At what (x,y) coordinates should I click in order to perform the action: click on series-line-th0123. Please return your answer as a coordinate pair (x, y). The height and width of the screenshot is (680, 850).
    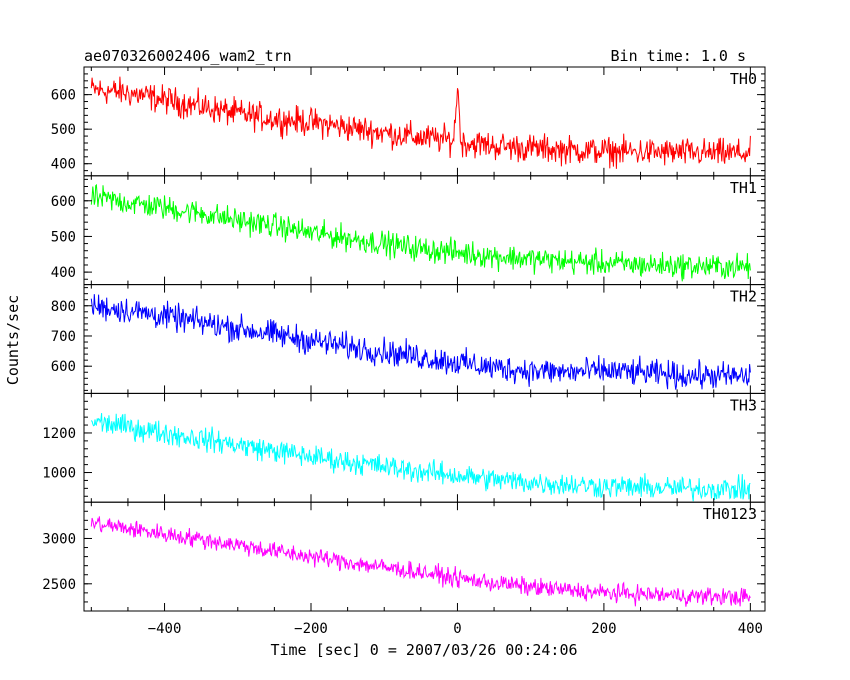
    Looking at the image, I should click on (420, 561).